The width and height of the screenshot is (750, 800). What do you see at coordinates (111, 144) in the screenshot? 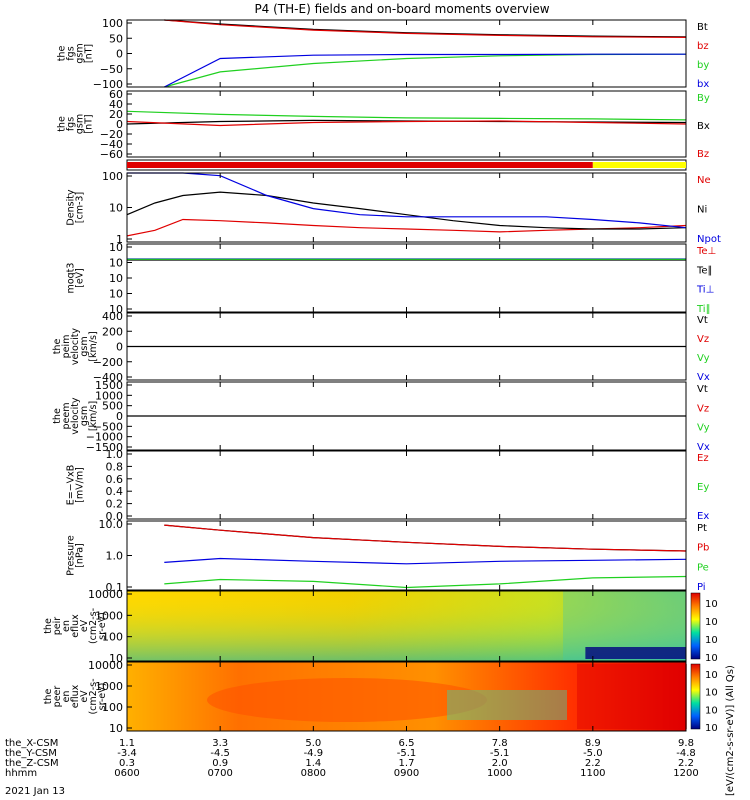
I see `ytick-label: −40` at bounding box center [111, 144].